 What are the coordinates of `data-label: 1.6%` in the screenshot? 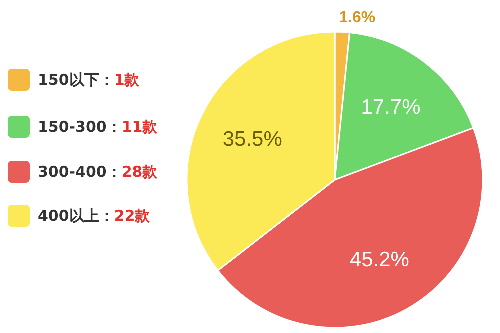 It's located at (357, 18).